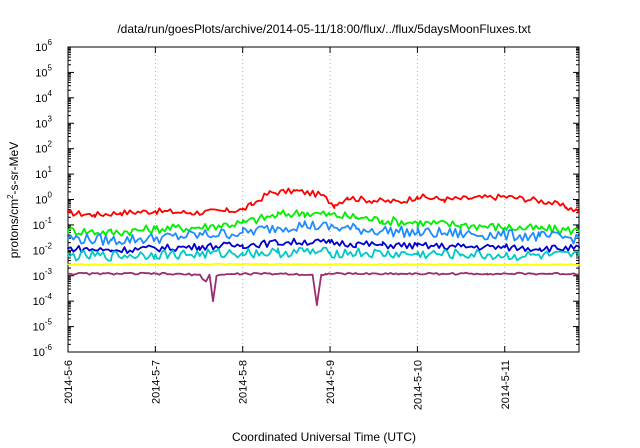 The width and height of the screenshot is (640, 448). Describe the element at coordinates (43, 173) in the screenshot. I see `y-tick-label: 10¹` at that location.